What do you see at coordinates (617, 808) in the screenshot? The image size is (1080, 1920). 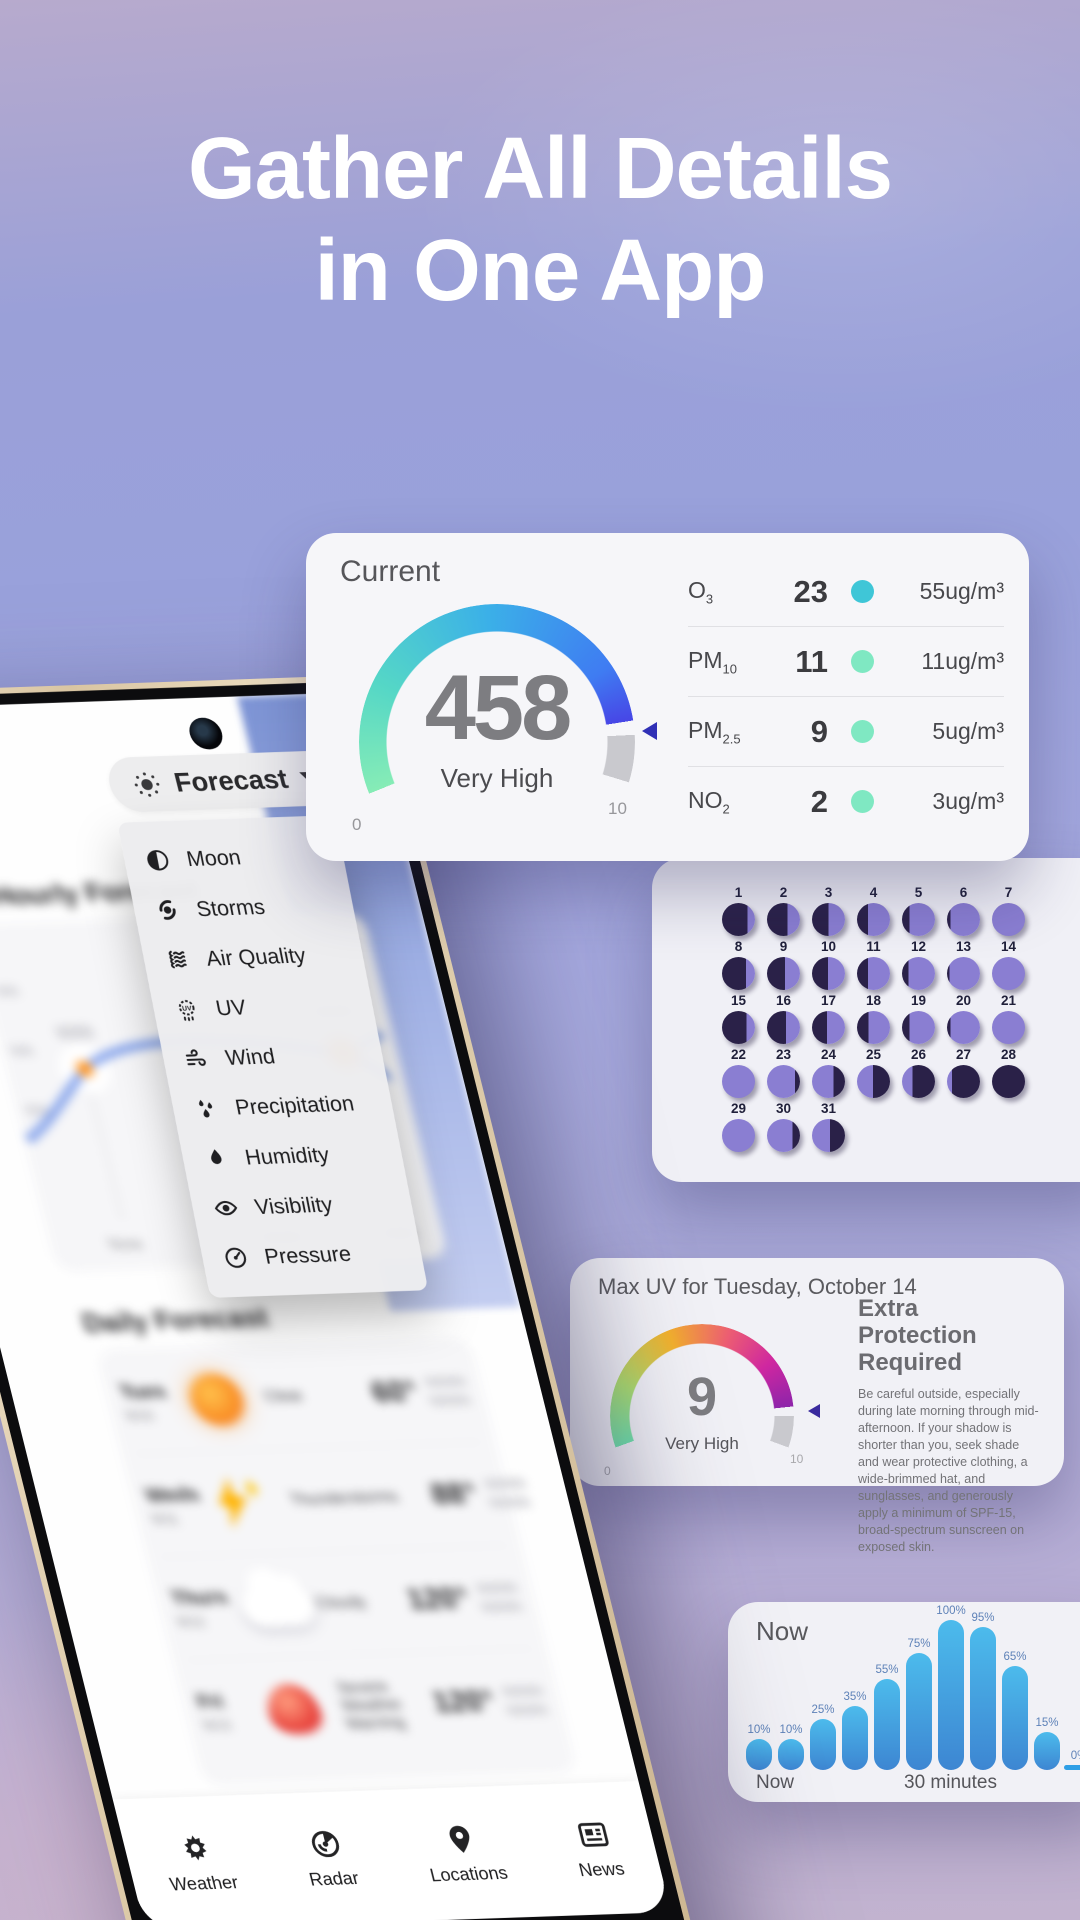 I see `aqi-gauge-max: 10` at bounding box center [617, 808].